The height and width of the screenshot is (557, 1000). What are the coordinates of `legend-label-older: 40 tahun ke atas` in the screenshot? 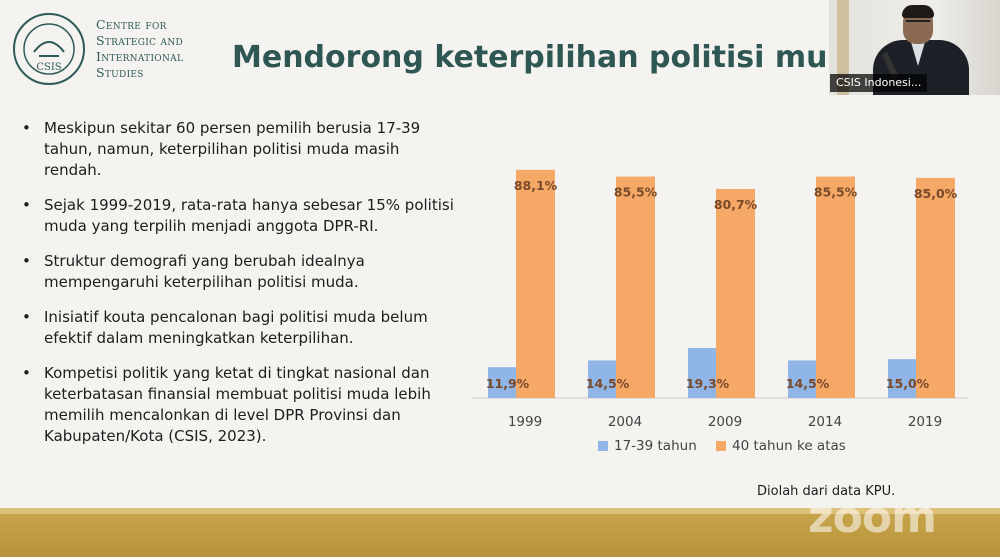 It's located at (789, 446).